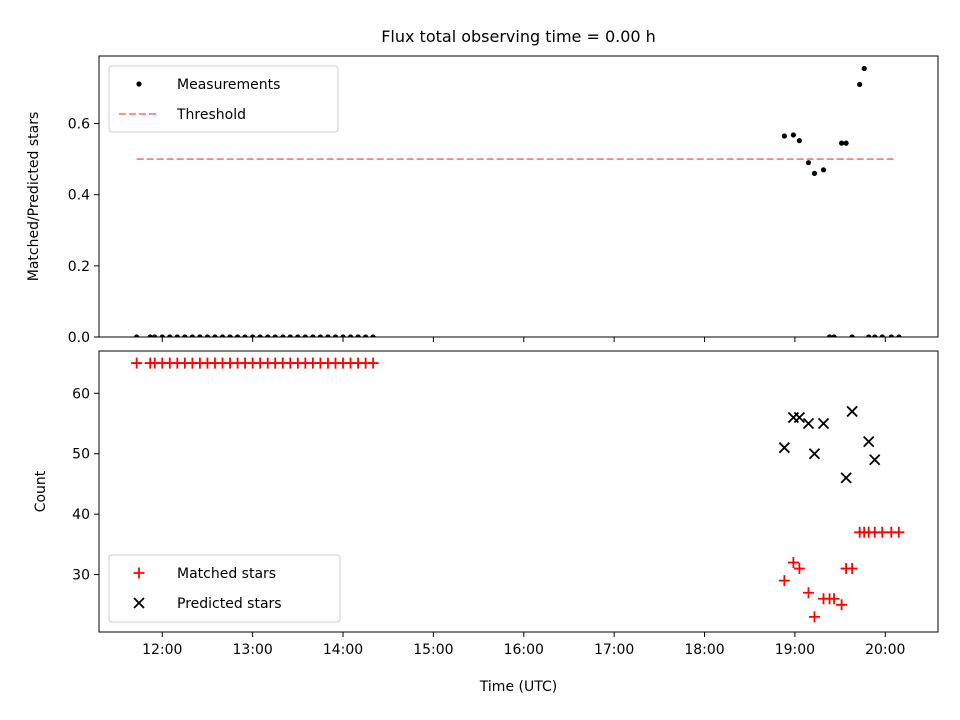 This screenshot has height=720, width=960. What do you see at coordinates (79, 338) in the screenshot?
I see `y-tick-label: 0.0` at bounding box center [79, 338].